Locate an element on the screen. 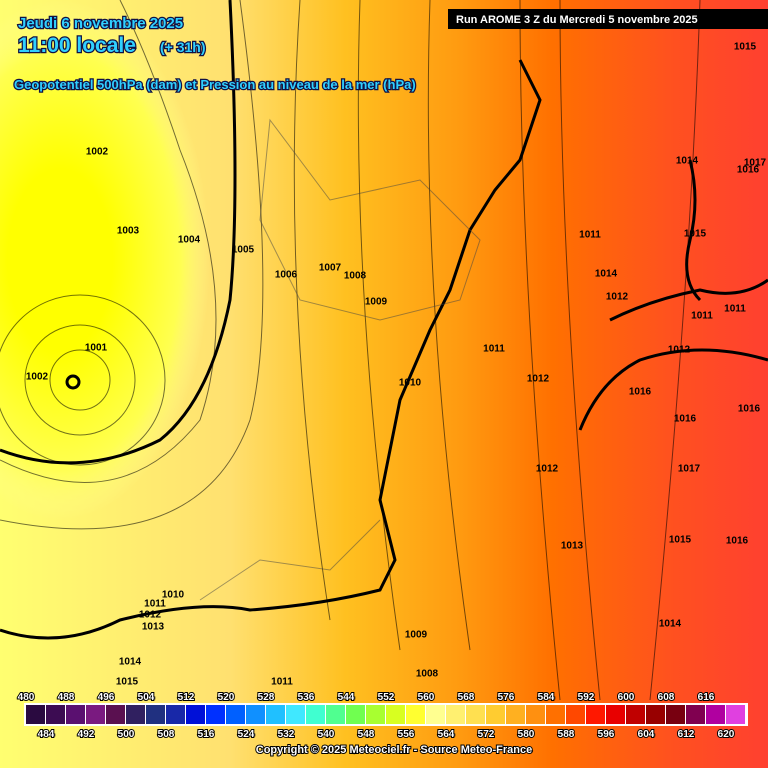 This screenshot has height=773, width=768. legend-label: 512 is located at coordinates (186, 697).